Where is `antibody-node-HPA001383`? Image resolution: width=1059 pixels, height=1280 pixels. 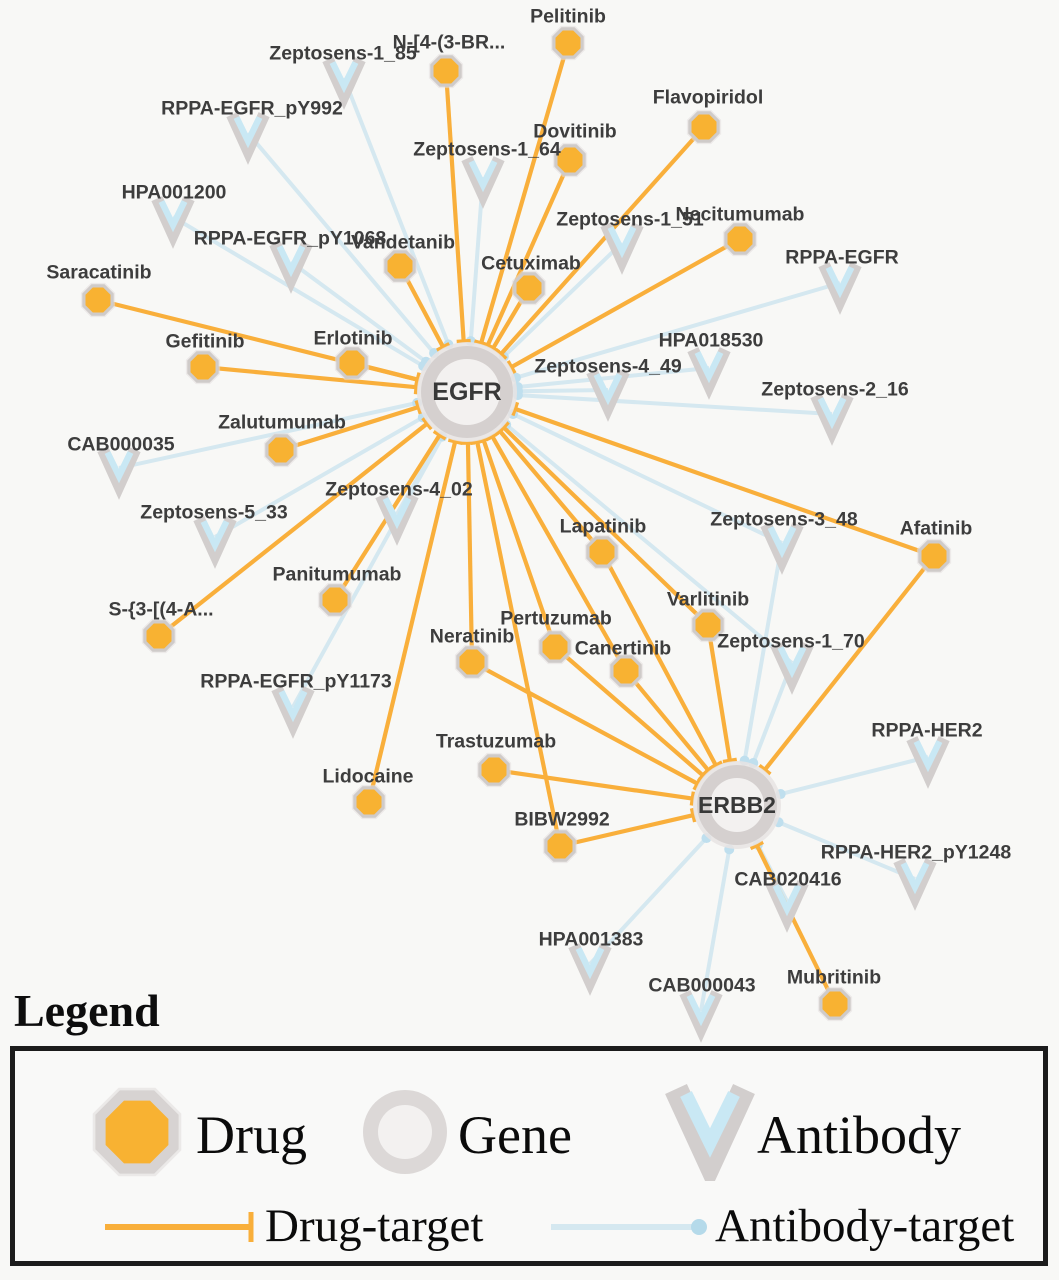
antibody-node-HPA001383 is located at coordinates (590, 969).